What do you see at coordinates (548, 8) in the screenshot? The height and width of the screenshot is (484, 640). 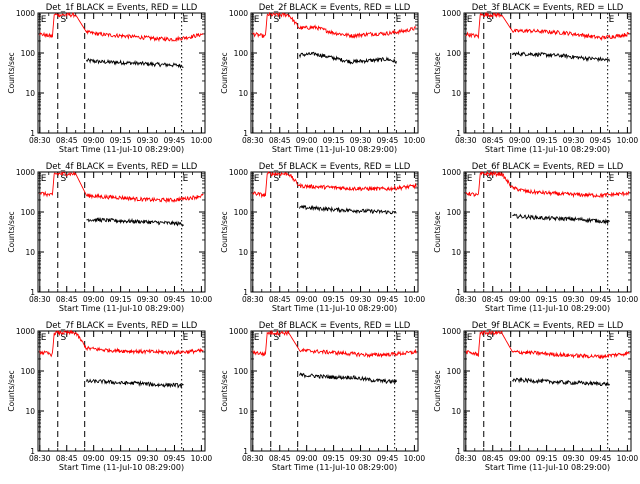 I see `chart-title: Det_3f BLACK = Events, RED = LLD` at bounding box center [548, 8].